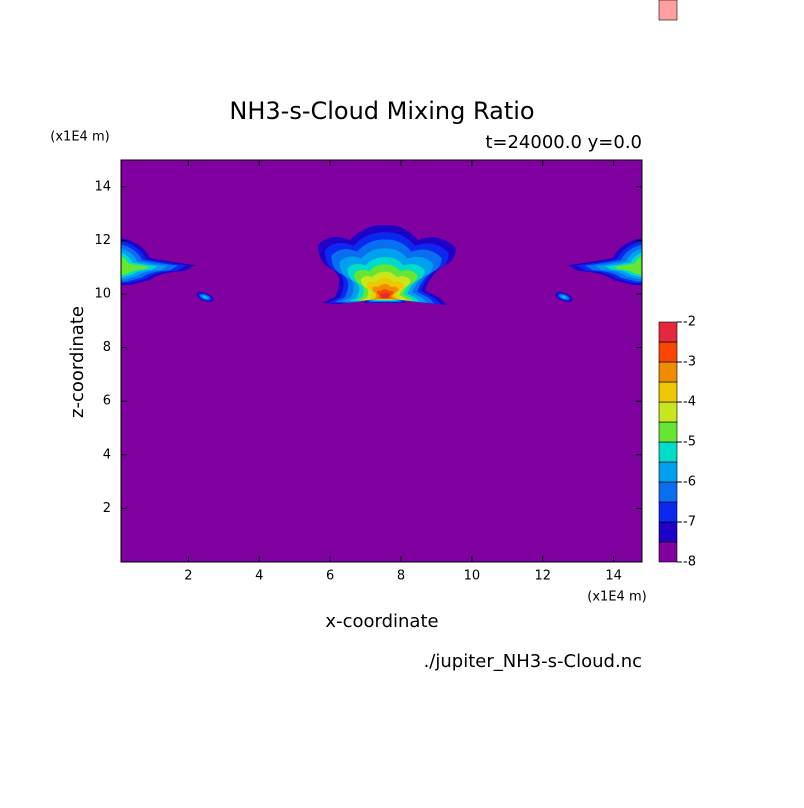 The width and height of the screenshot is (804, 808). What do you see at coordinates (689, 482) in the screenshot?
I see `colorbar-label: -6` at bounding box center [689, 482].